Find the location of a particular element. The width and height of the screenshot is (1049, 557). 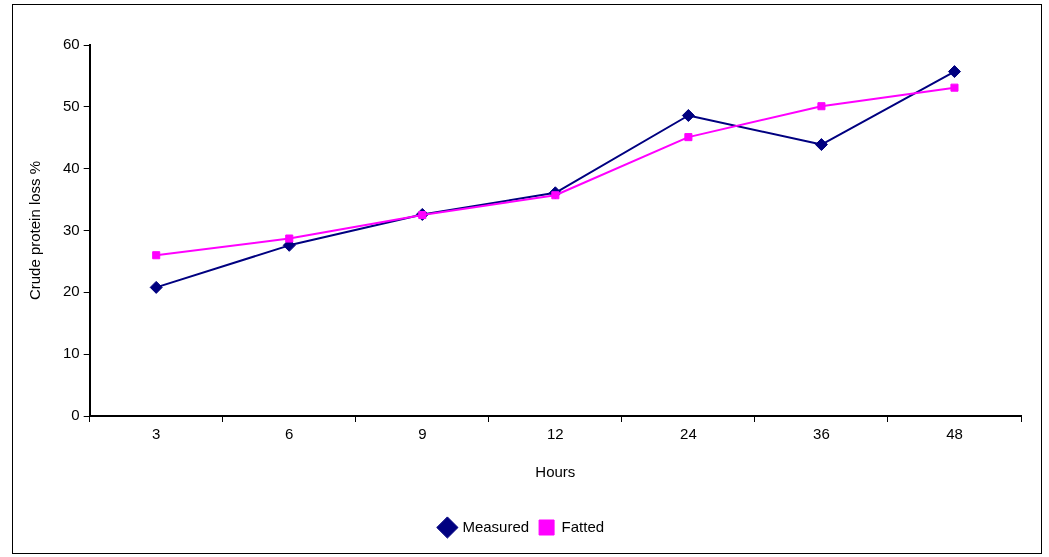

y-tick-label: 50 is located at coordinates (71, 105).